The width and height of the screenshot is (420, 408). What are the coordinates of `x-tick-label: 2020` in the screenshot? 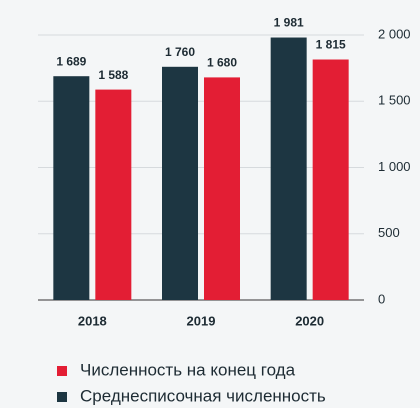 It's located at (309, 320).